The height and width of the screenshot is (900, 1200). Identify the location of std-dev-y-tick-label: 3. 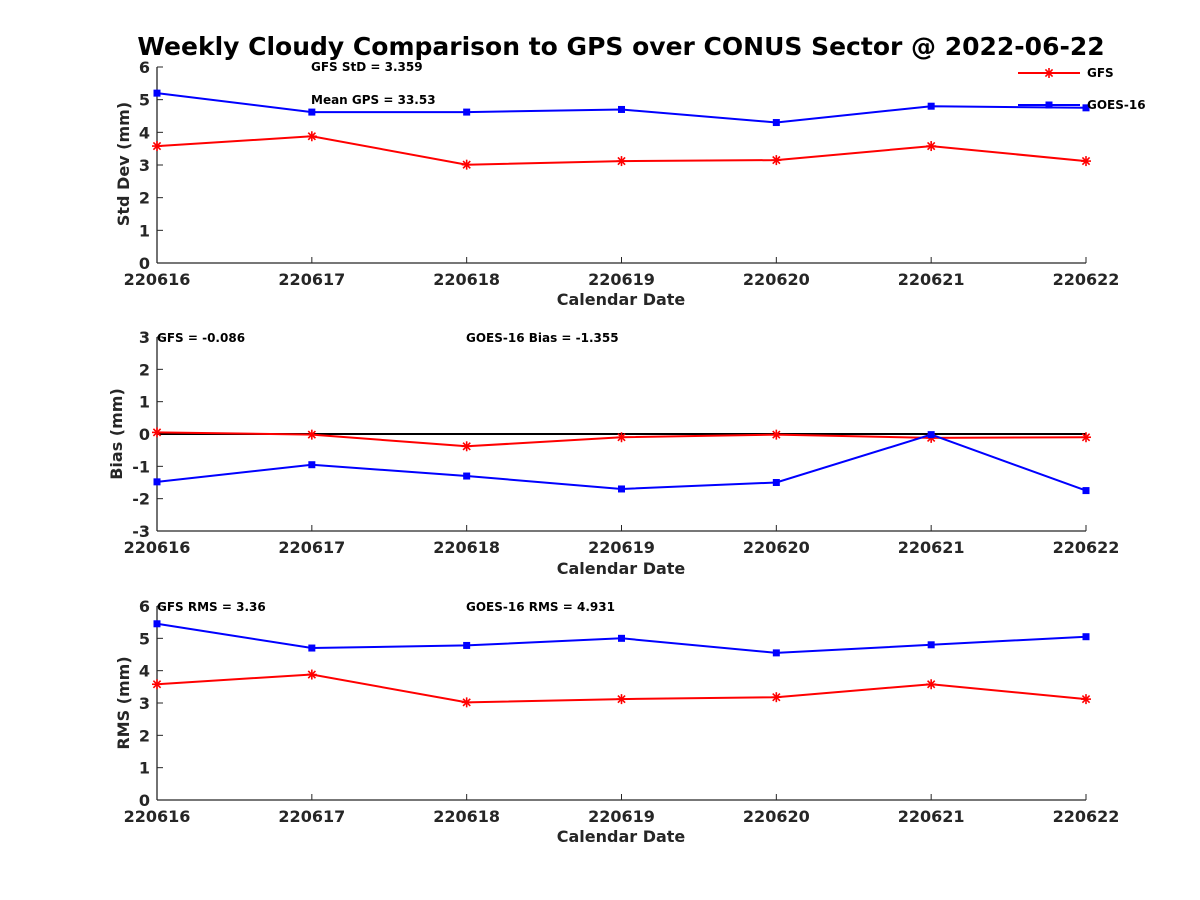
(144, 165).